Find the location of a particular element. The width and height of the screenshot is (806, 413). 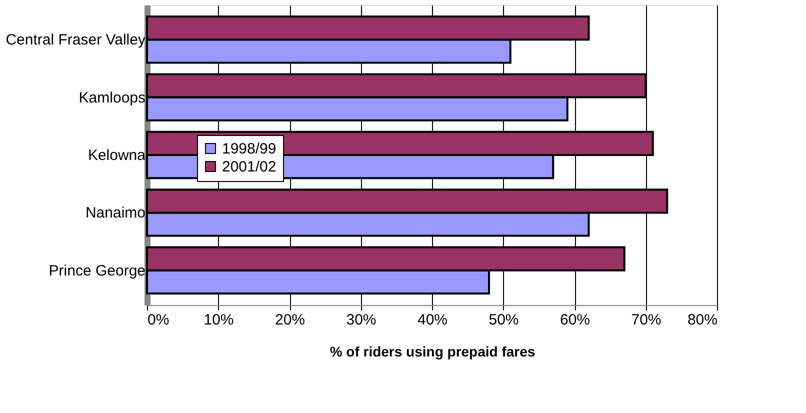

y-tick-label: Kelowna is located at coordinates (117, 155).